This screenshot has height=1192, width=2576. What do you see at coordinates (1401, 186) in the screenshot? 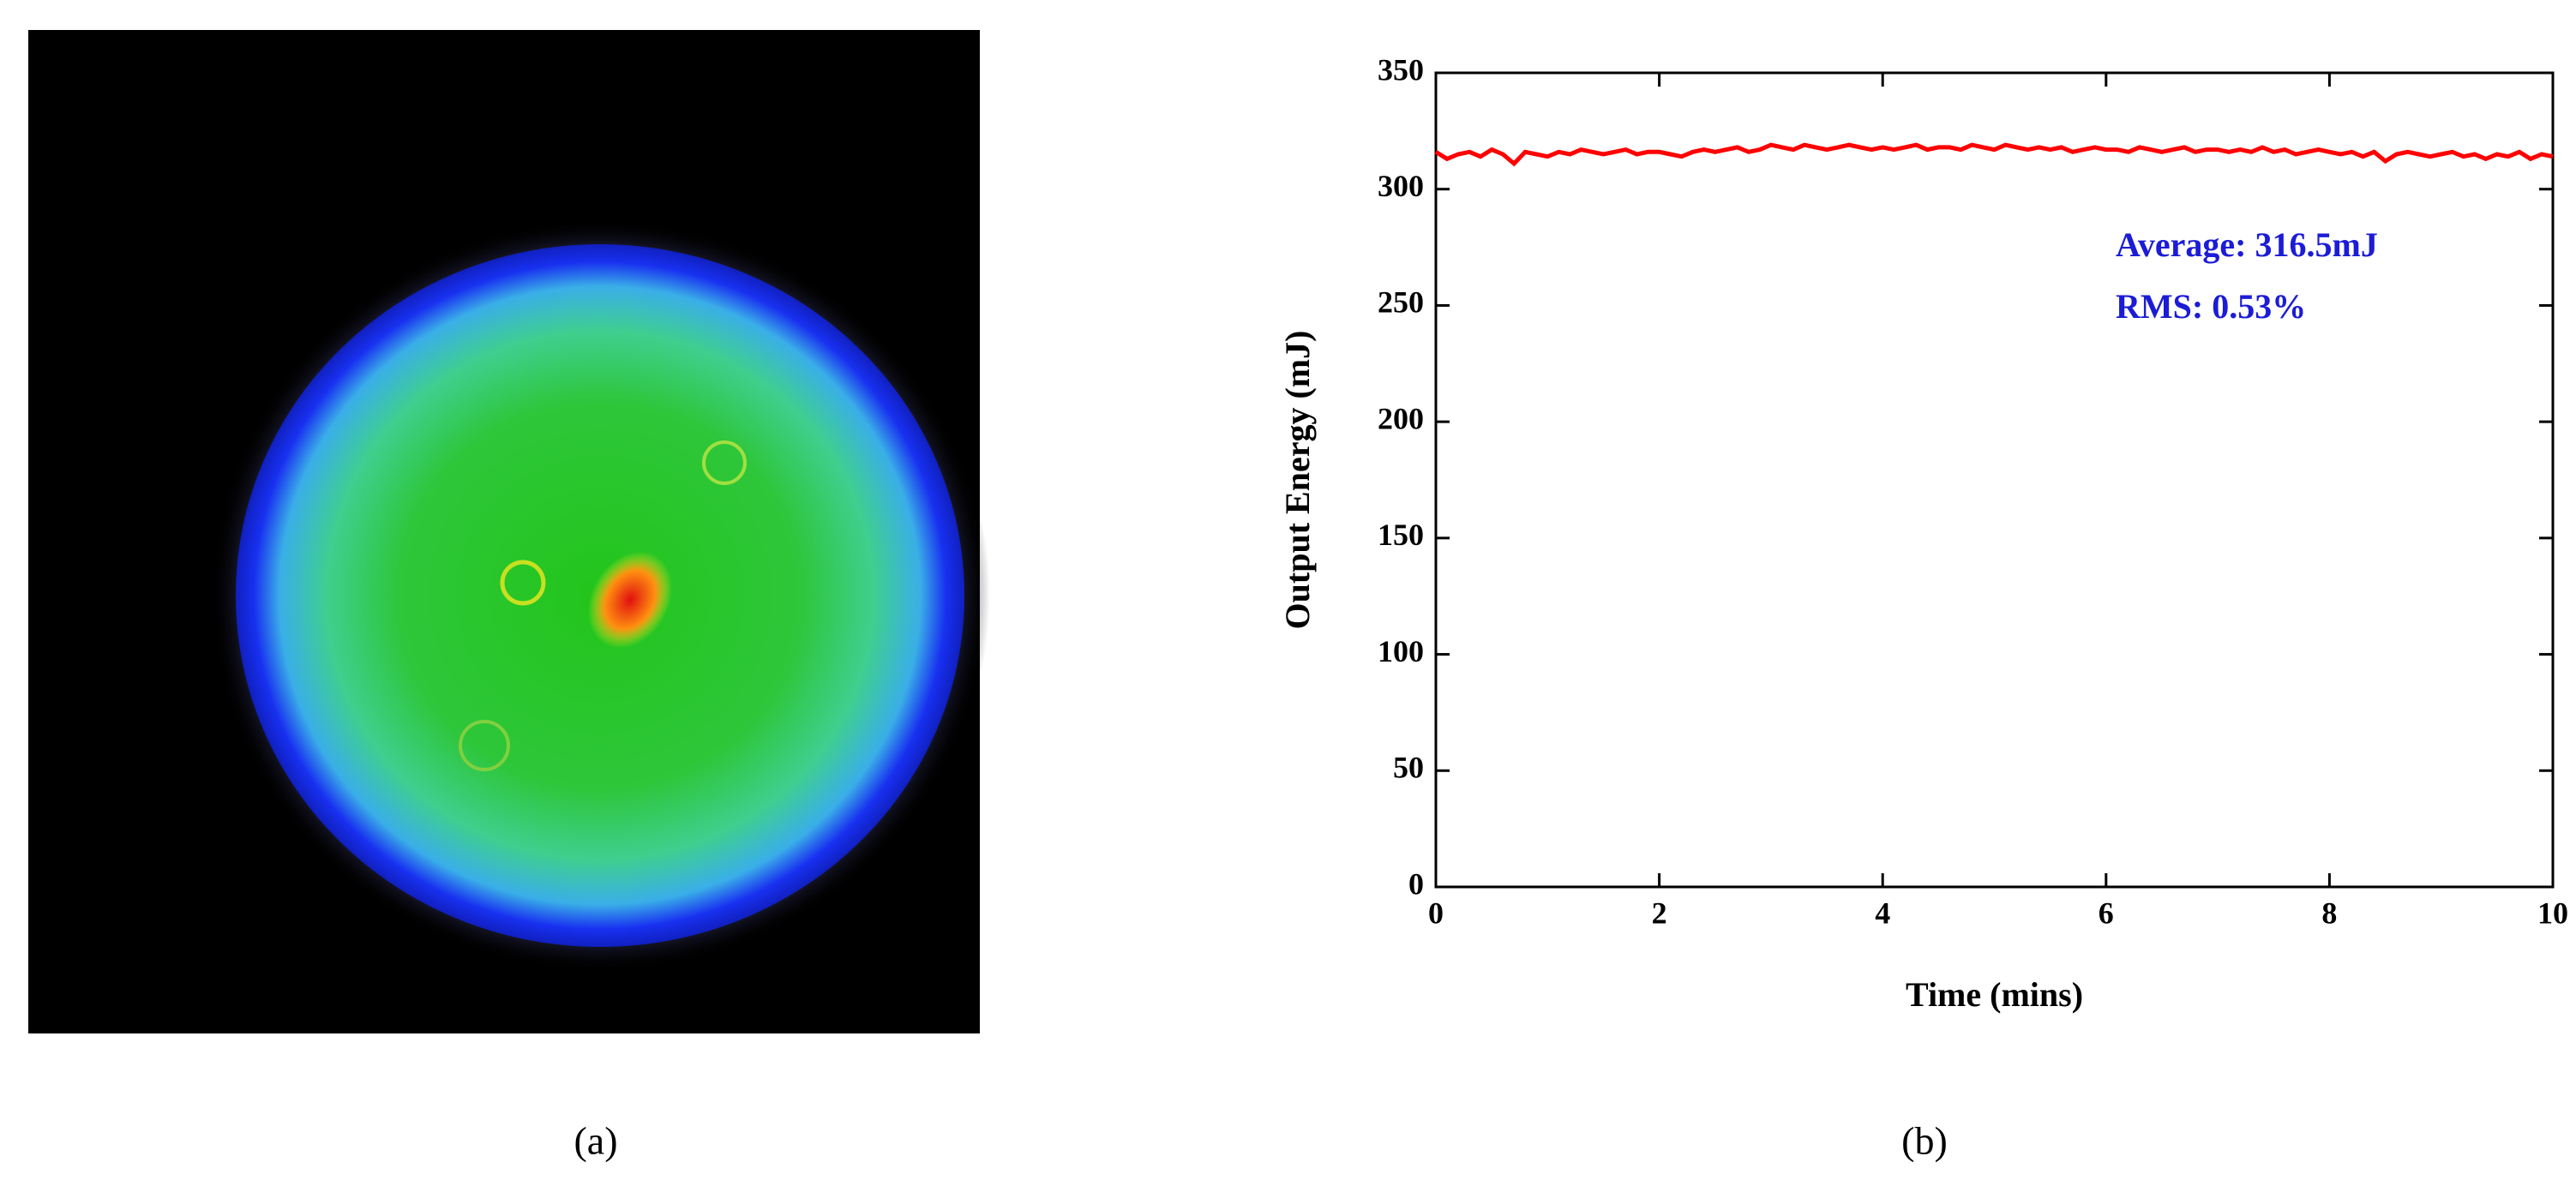
I see `y-tick-label: 300` at bounding box center [1401, 186].